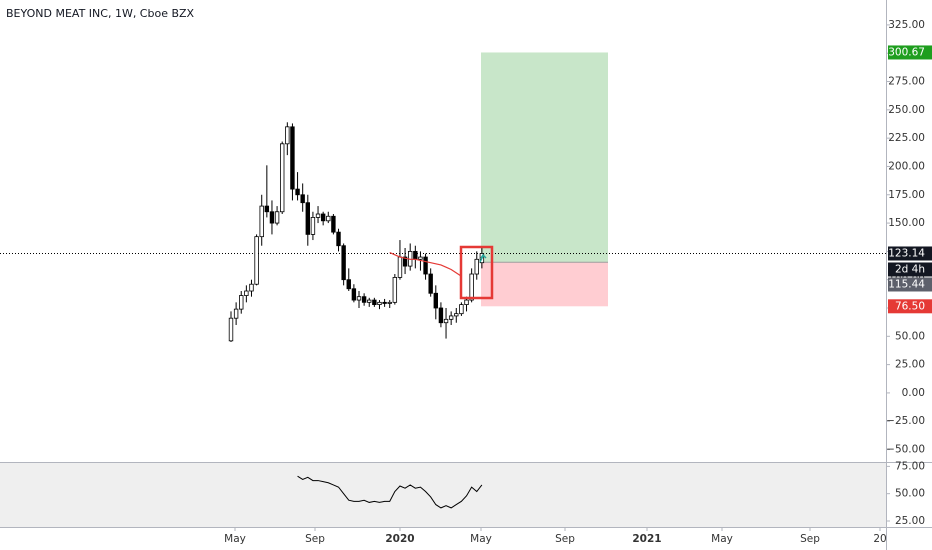  Describe the element at coordinates (544, 284) in the screenshot. I see `loss-zone` at that location.